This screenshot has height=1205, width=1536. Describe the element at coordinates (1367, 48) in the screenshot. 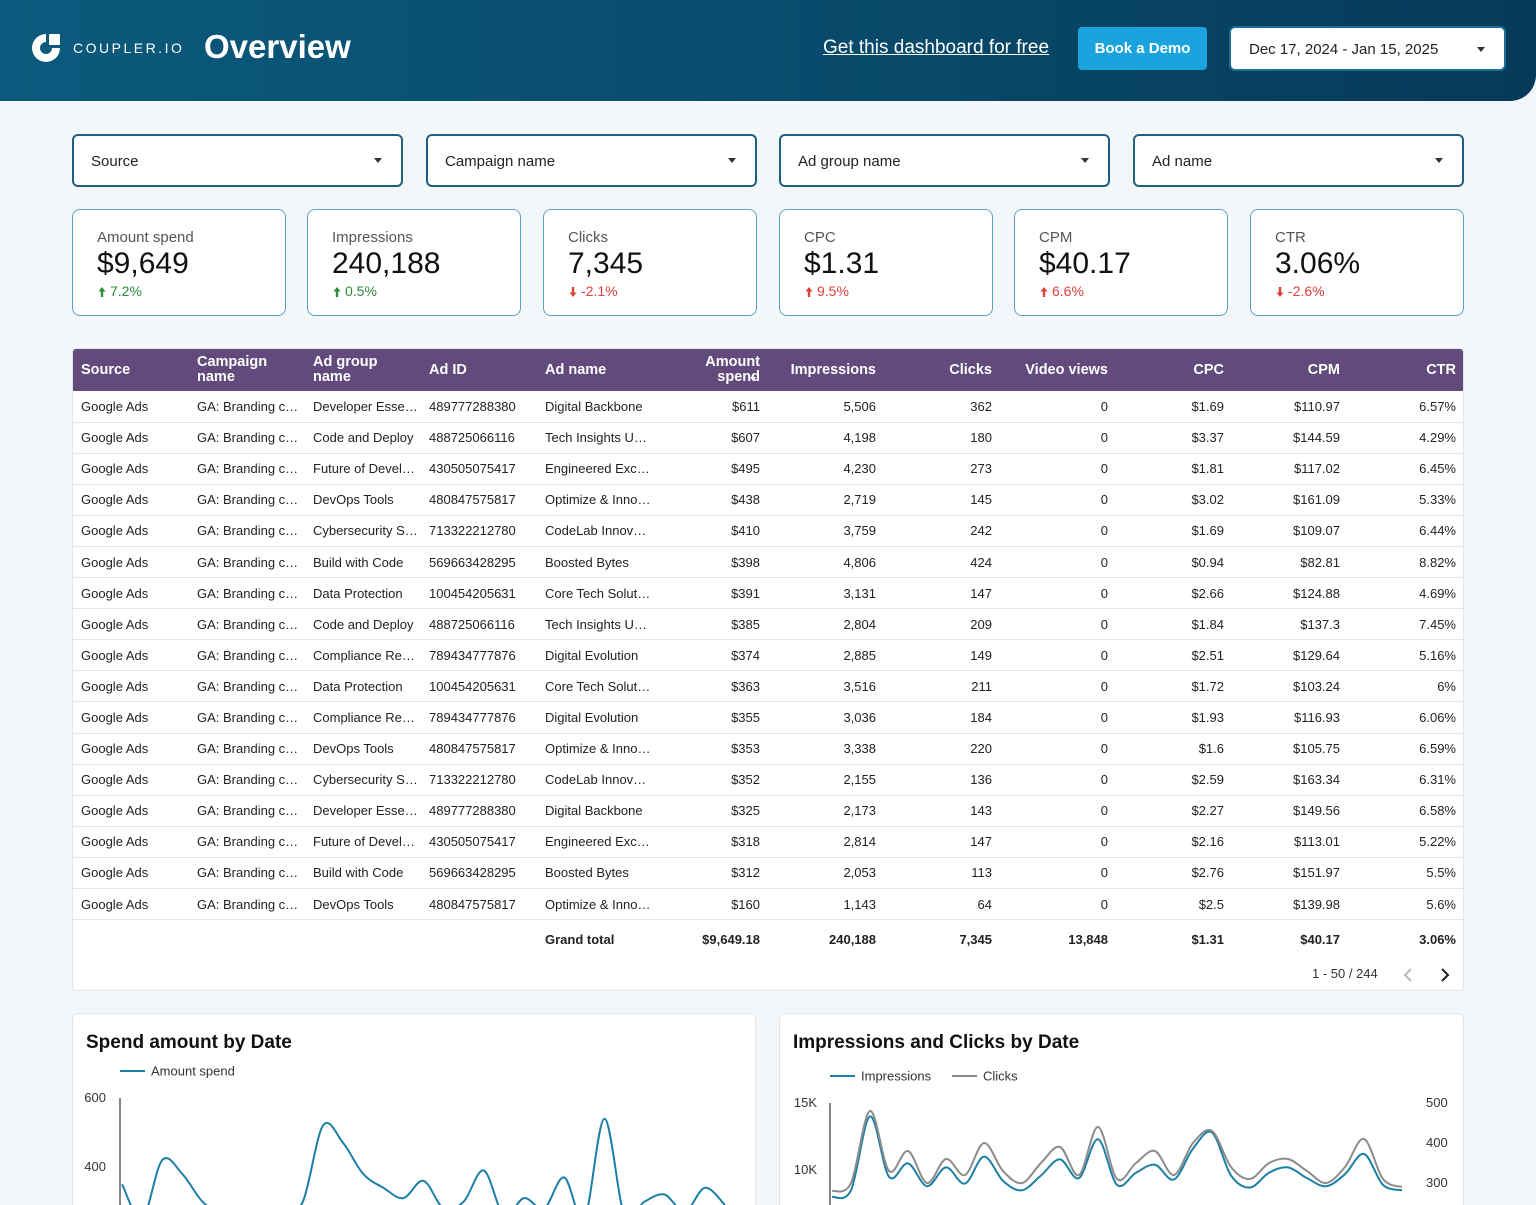

I see `date-picker: Dec 17, 2024 - Jan 15, 2025` at that location.